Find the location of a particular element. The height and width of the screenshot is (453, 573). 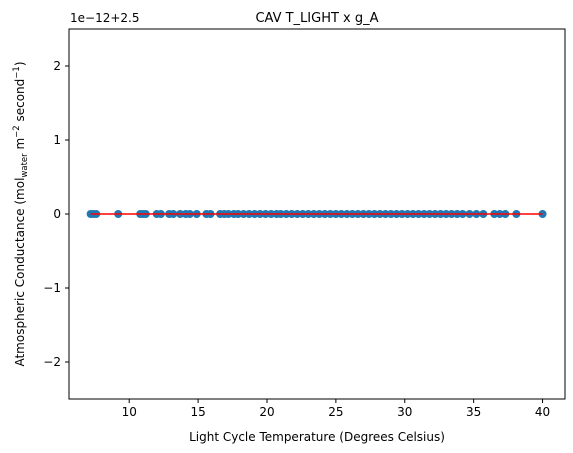

y-tick-label: −2 is located at coordinates (52, 362).